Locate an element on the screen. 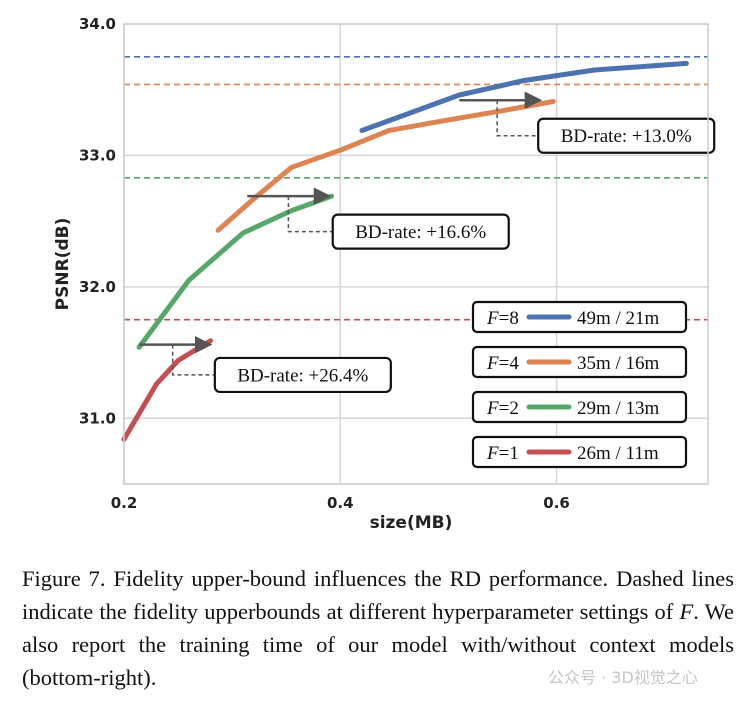 This screenshot has width=756, height=708. x-tick-label: 0.2 is located at coordinates (124, 503).